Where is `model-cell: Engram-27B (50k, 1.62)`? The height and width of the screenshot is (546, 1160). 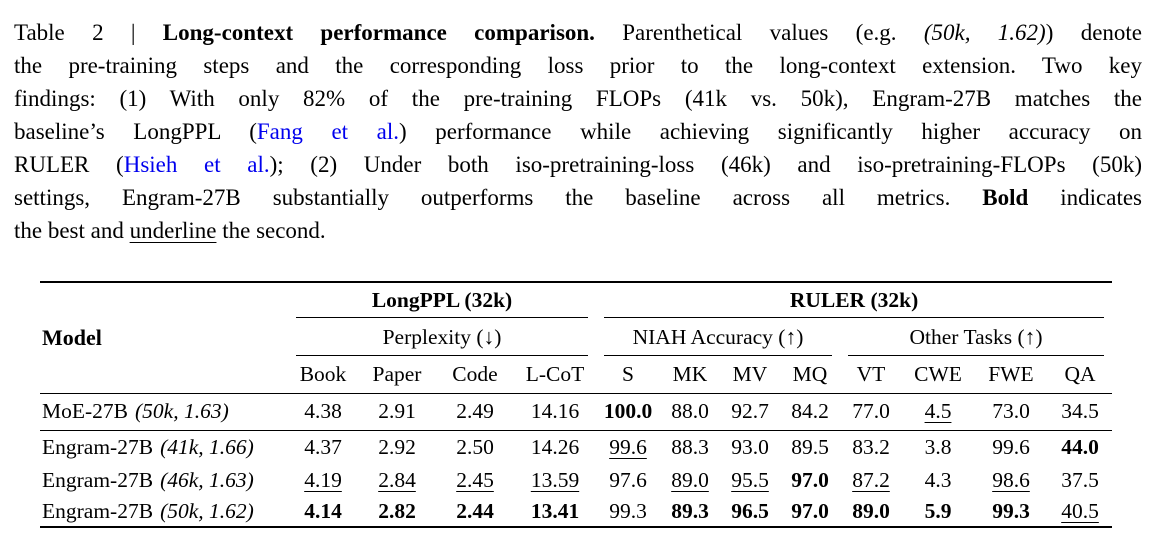
model-cell: Engram-27B (50k, 1.62) is located at coordinates (164, 511).